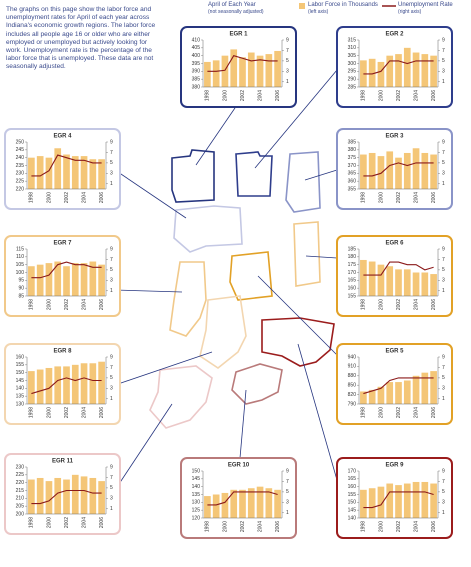 The height and width of the screenshot is (567, 471). I want to click on y-tick-label: 125, so click(196, 510).